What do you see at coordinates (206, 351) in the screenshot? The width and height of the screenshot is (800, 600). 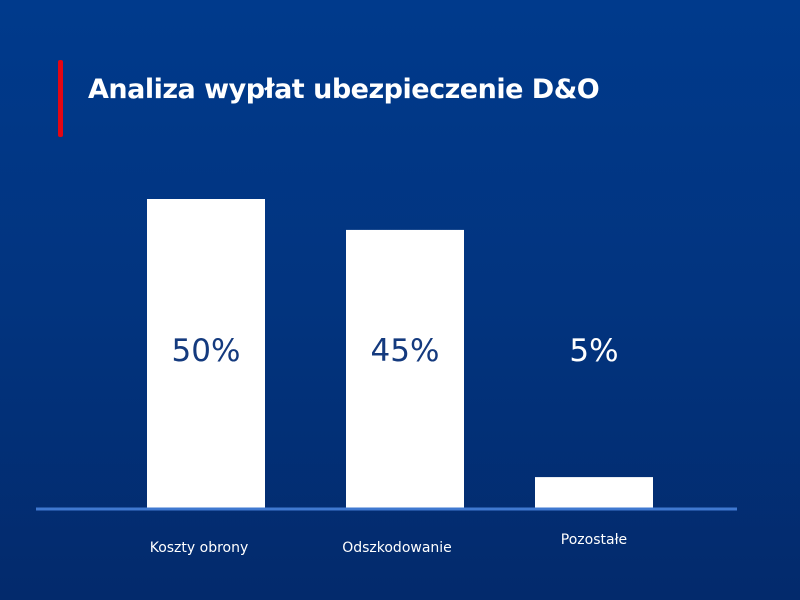 I see `value-label-0: 50%` at bounding box center [206, 351].